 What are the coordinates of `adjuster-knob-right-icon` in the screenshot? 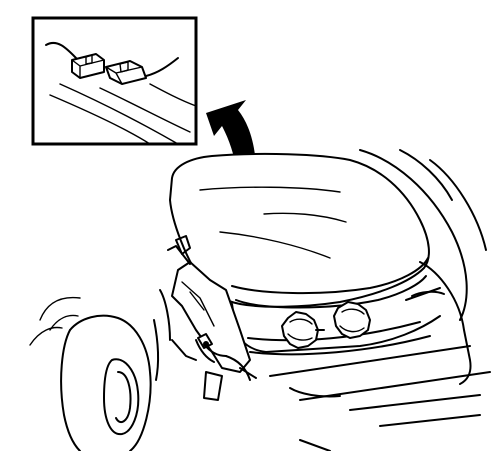 It's located at (352, 320).